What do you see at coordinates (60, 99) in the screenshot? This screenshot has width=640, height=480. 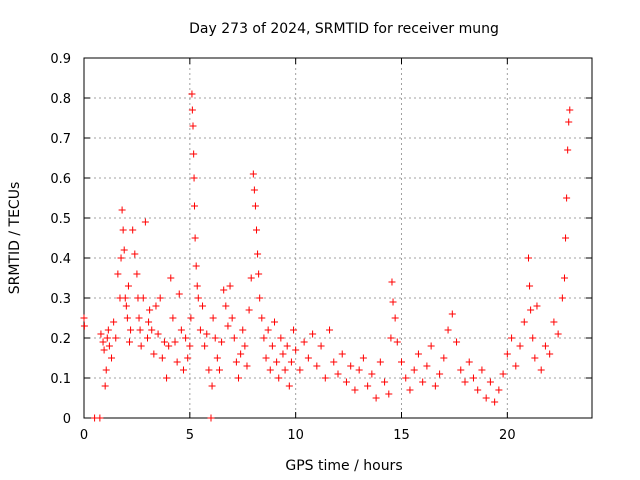 I see `y-tick-label: 0.8` at bounding box center [60, 99].